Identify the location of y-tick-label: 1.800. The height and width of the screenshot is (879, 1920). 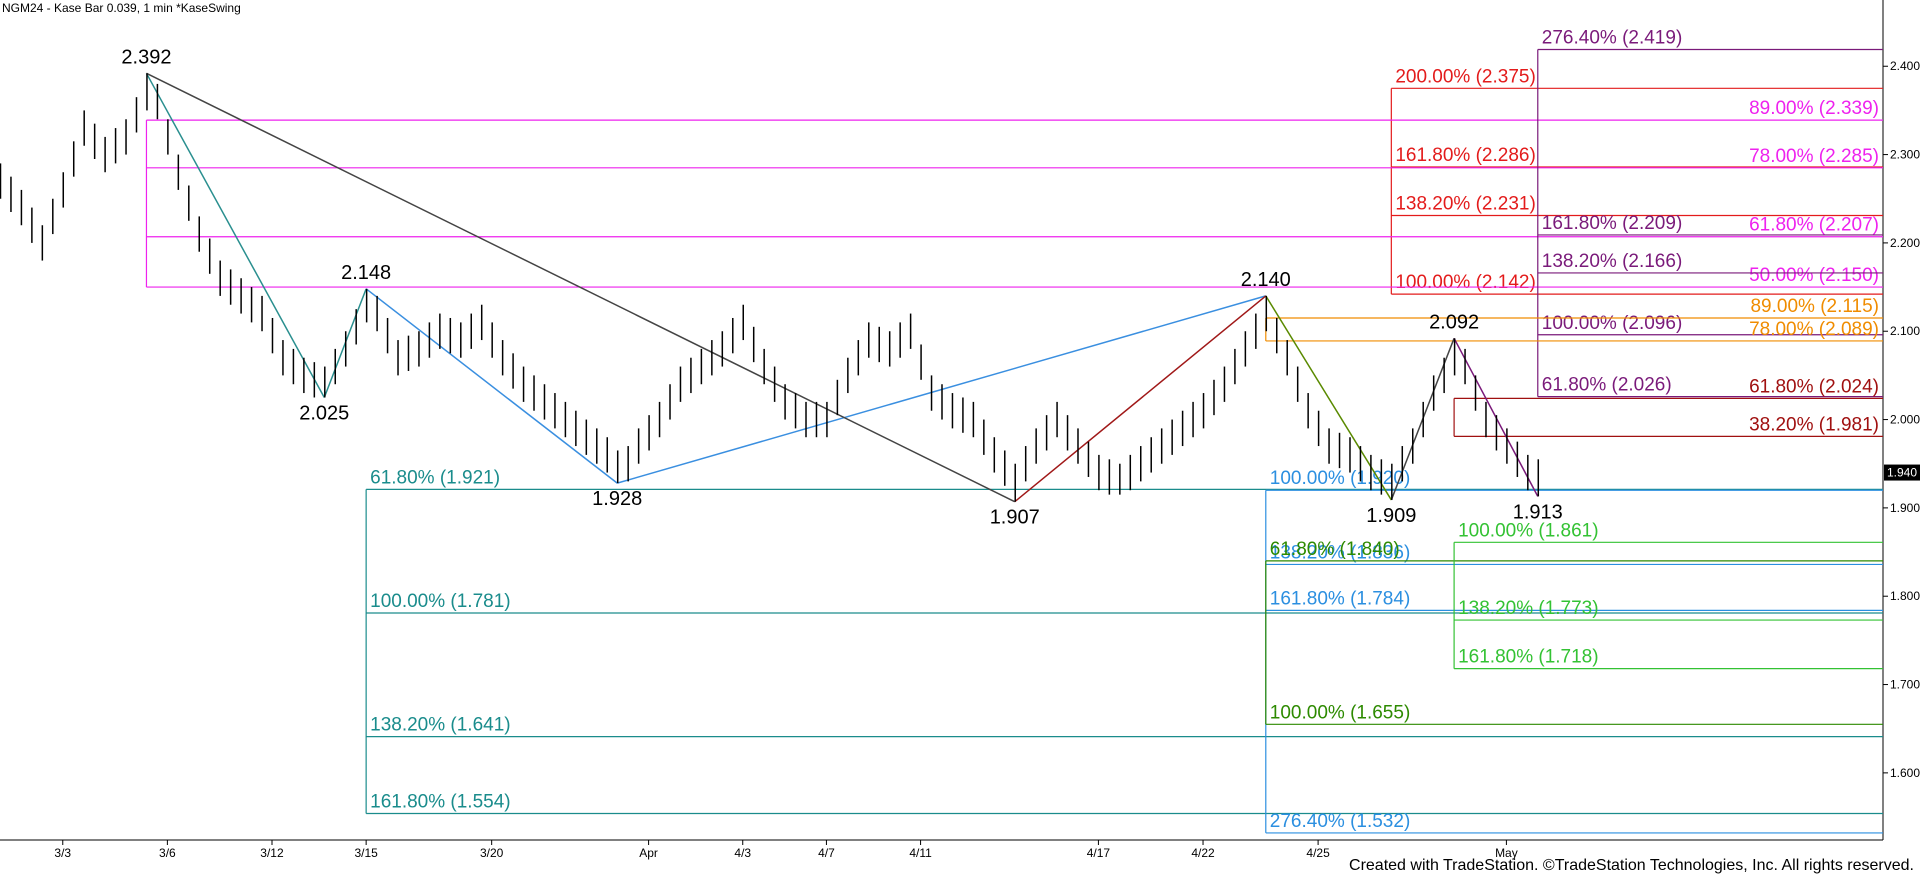
(1905, 596).